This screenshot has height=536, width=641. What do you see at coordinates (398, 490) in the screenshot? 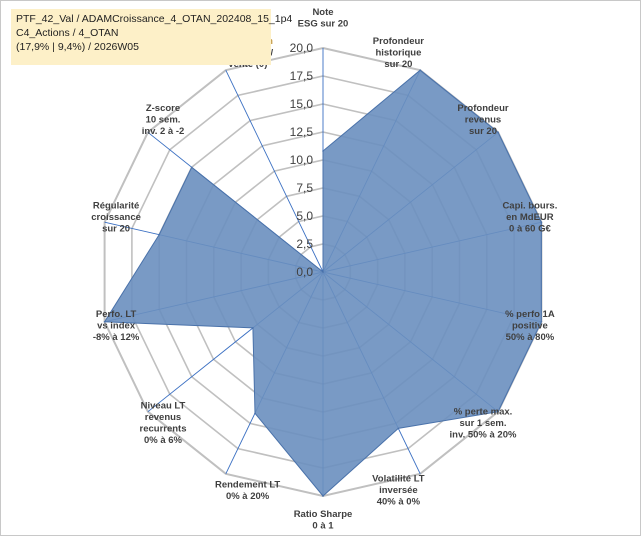
I see `axis-label-7-line-2: inversée` at bounding box center [398, 490].